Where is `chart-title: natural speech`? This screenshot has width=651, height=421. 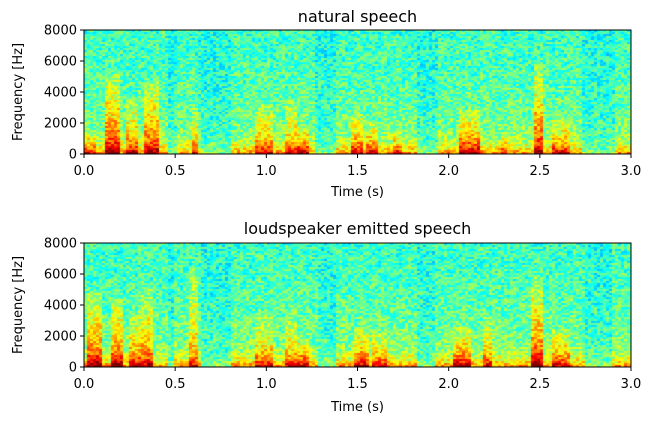
chart-title: natural speech is located at coordinates (357, 16).